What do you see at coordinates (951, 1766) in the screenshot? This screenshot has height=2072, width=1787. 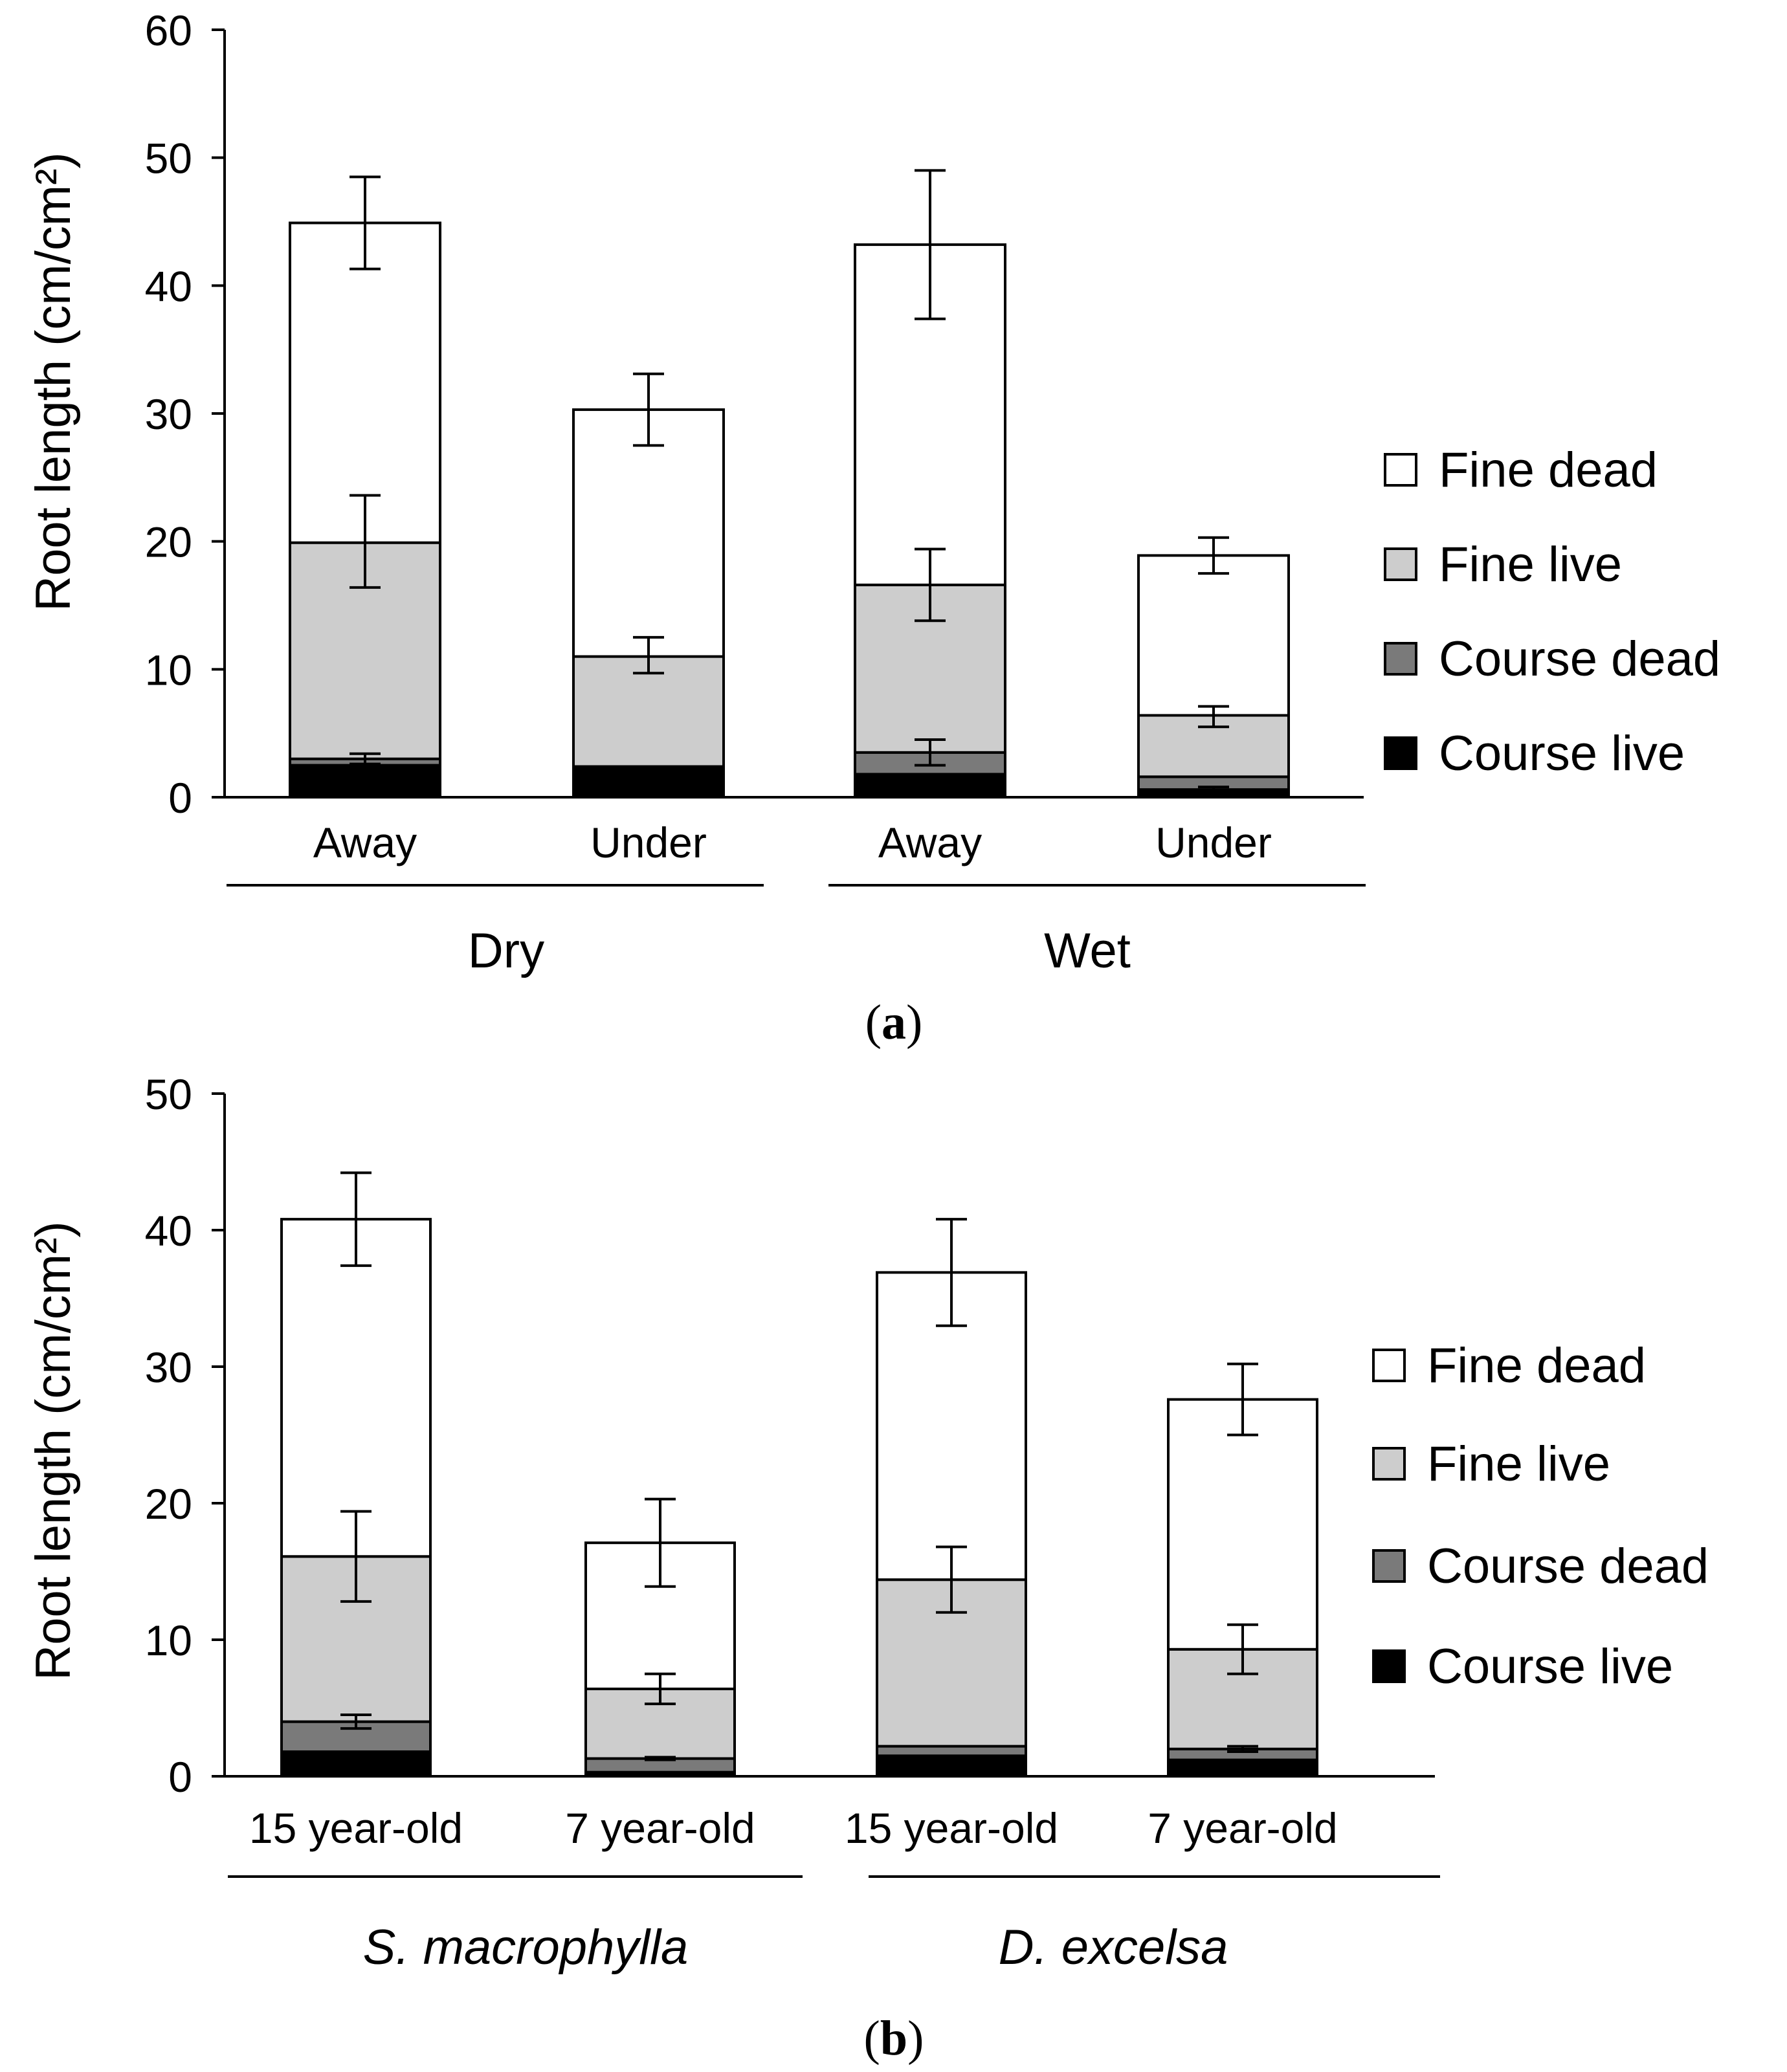 I see `panel-b-bar-3-course-live` at bounding box center [951, 1766].